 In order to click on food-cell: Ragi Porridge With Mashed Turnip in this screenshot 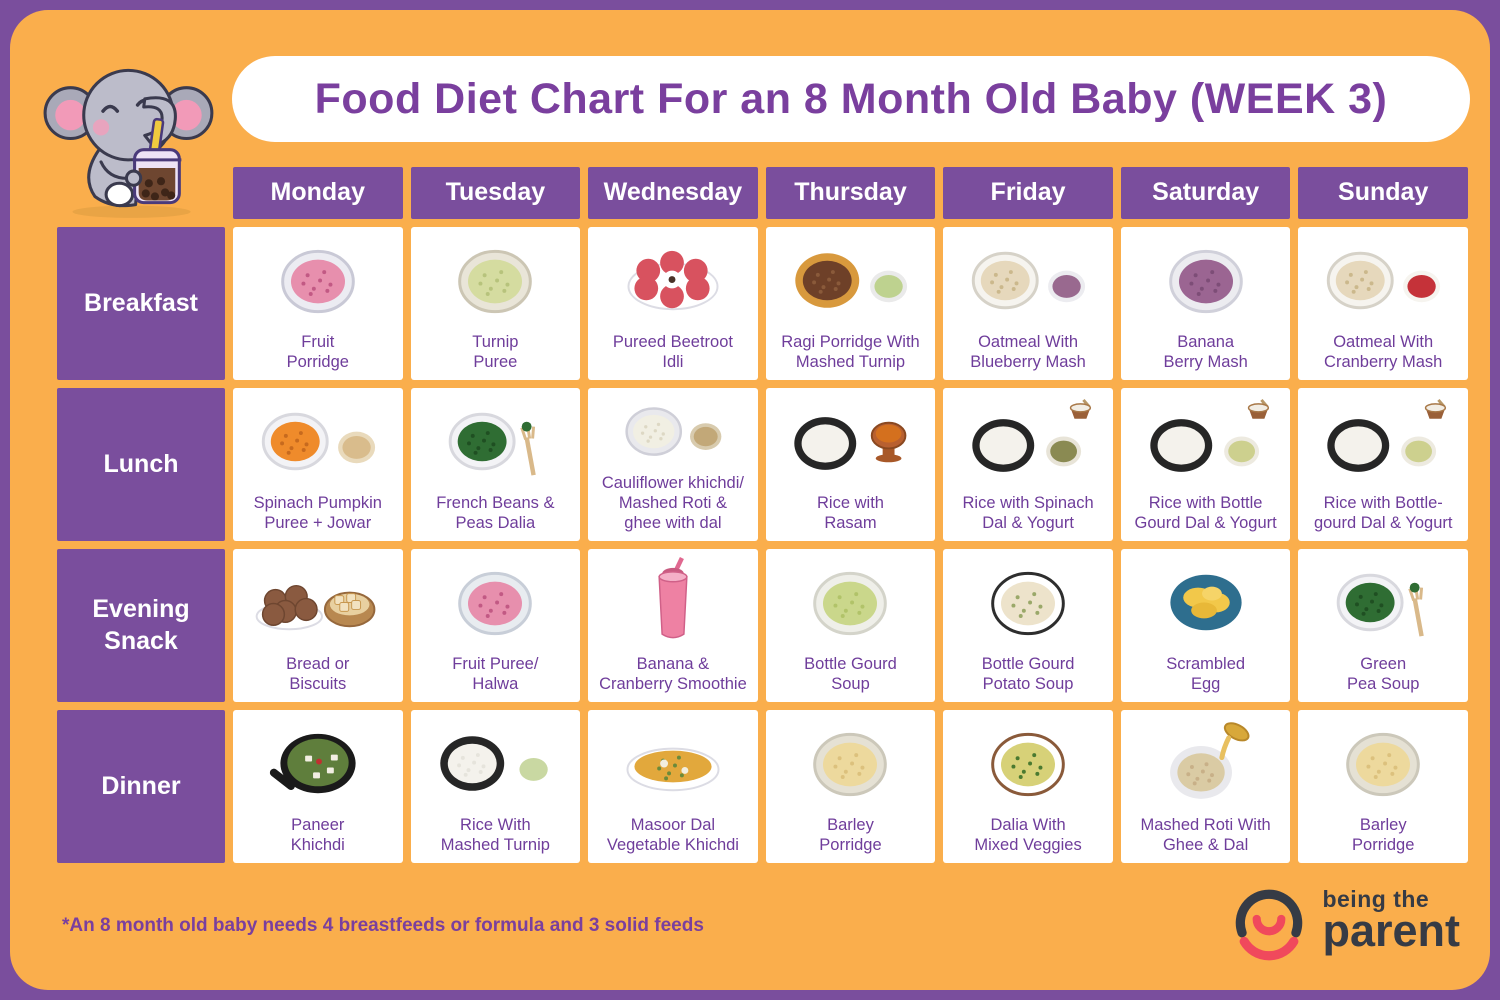, I will do `click(850, 303)`.